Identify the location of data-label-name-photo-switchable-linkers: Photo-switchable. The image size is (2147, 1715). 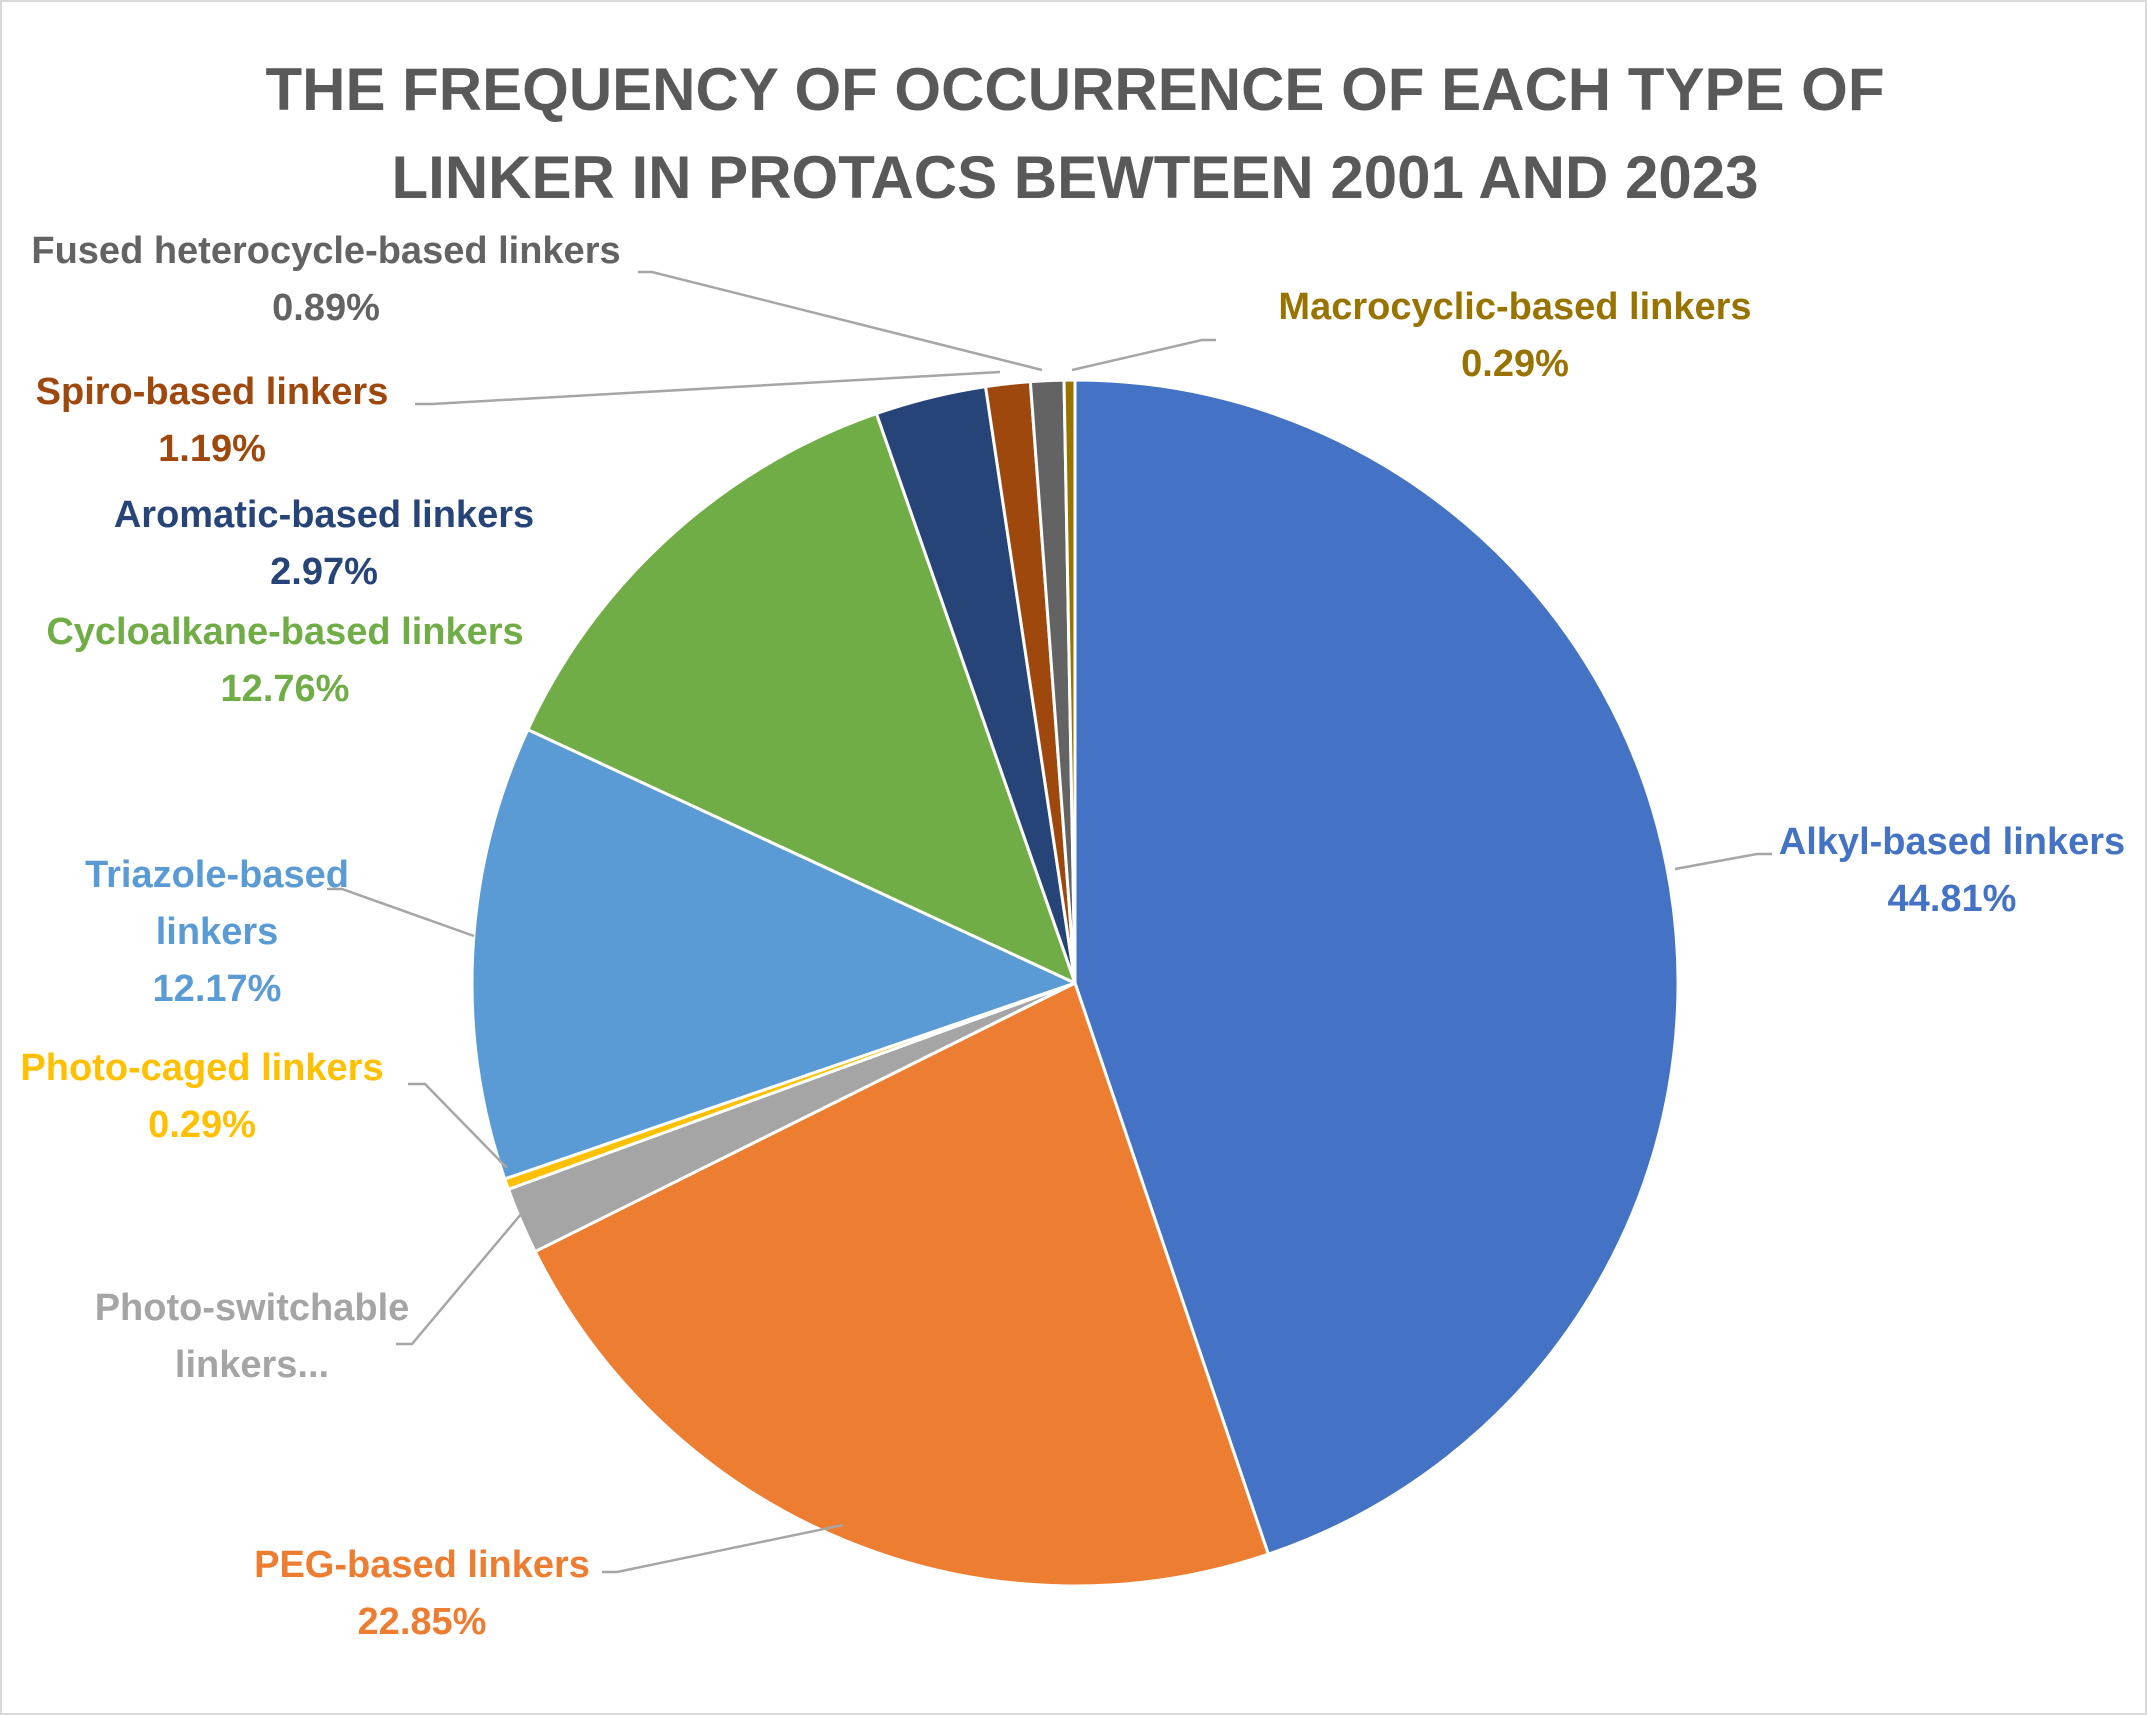
(252, 1308).